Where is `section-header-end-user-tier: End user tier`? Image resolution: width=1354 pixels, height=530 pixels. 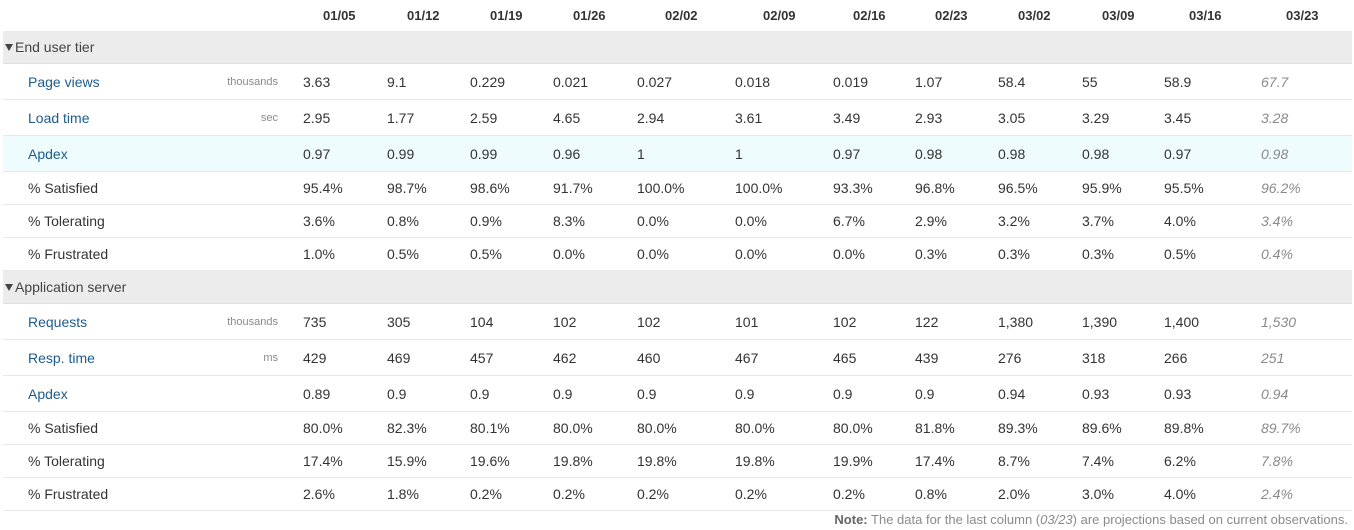 section-header-end-user-tier: End user tier is located at coordinates (677, 47).